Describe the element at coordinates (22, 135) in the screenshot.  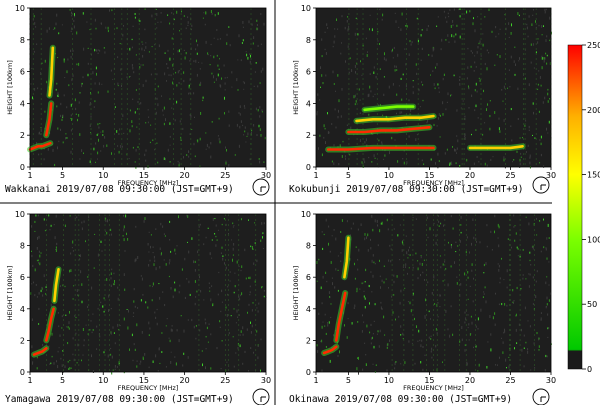
I see `y-tick-label: 2` at that location.